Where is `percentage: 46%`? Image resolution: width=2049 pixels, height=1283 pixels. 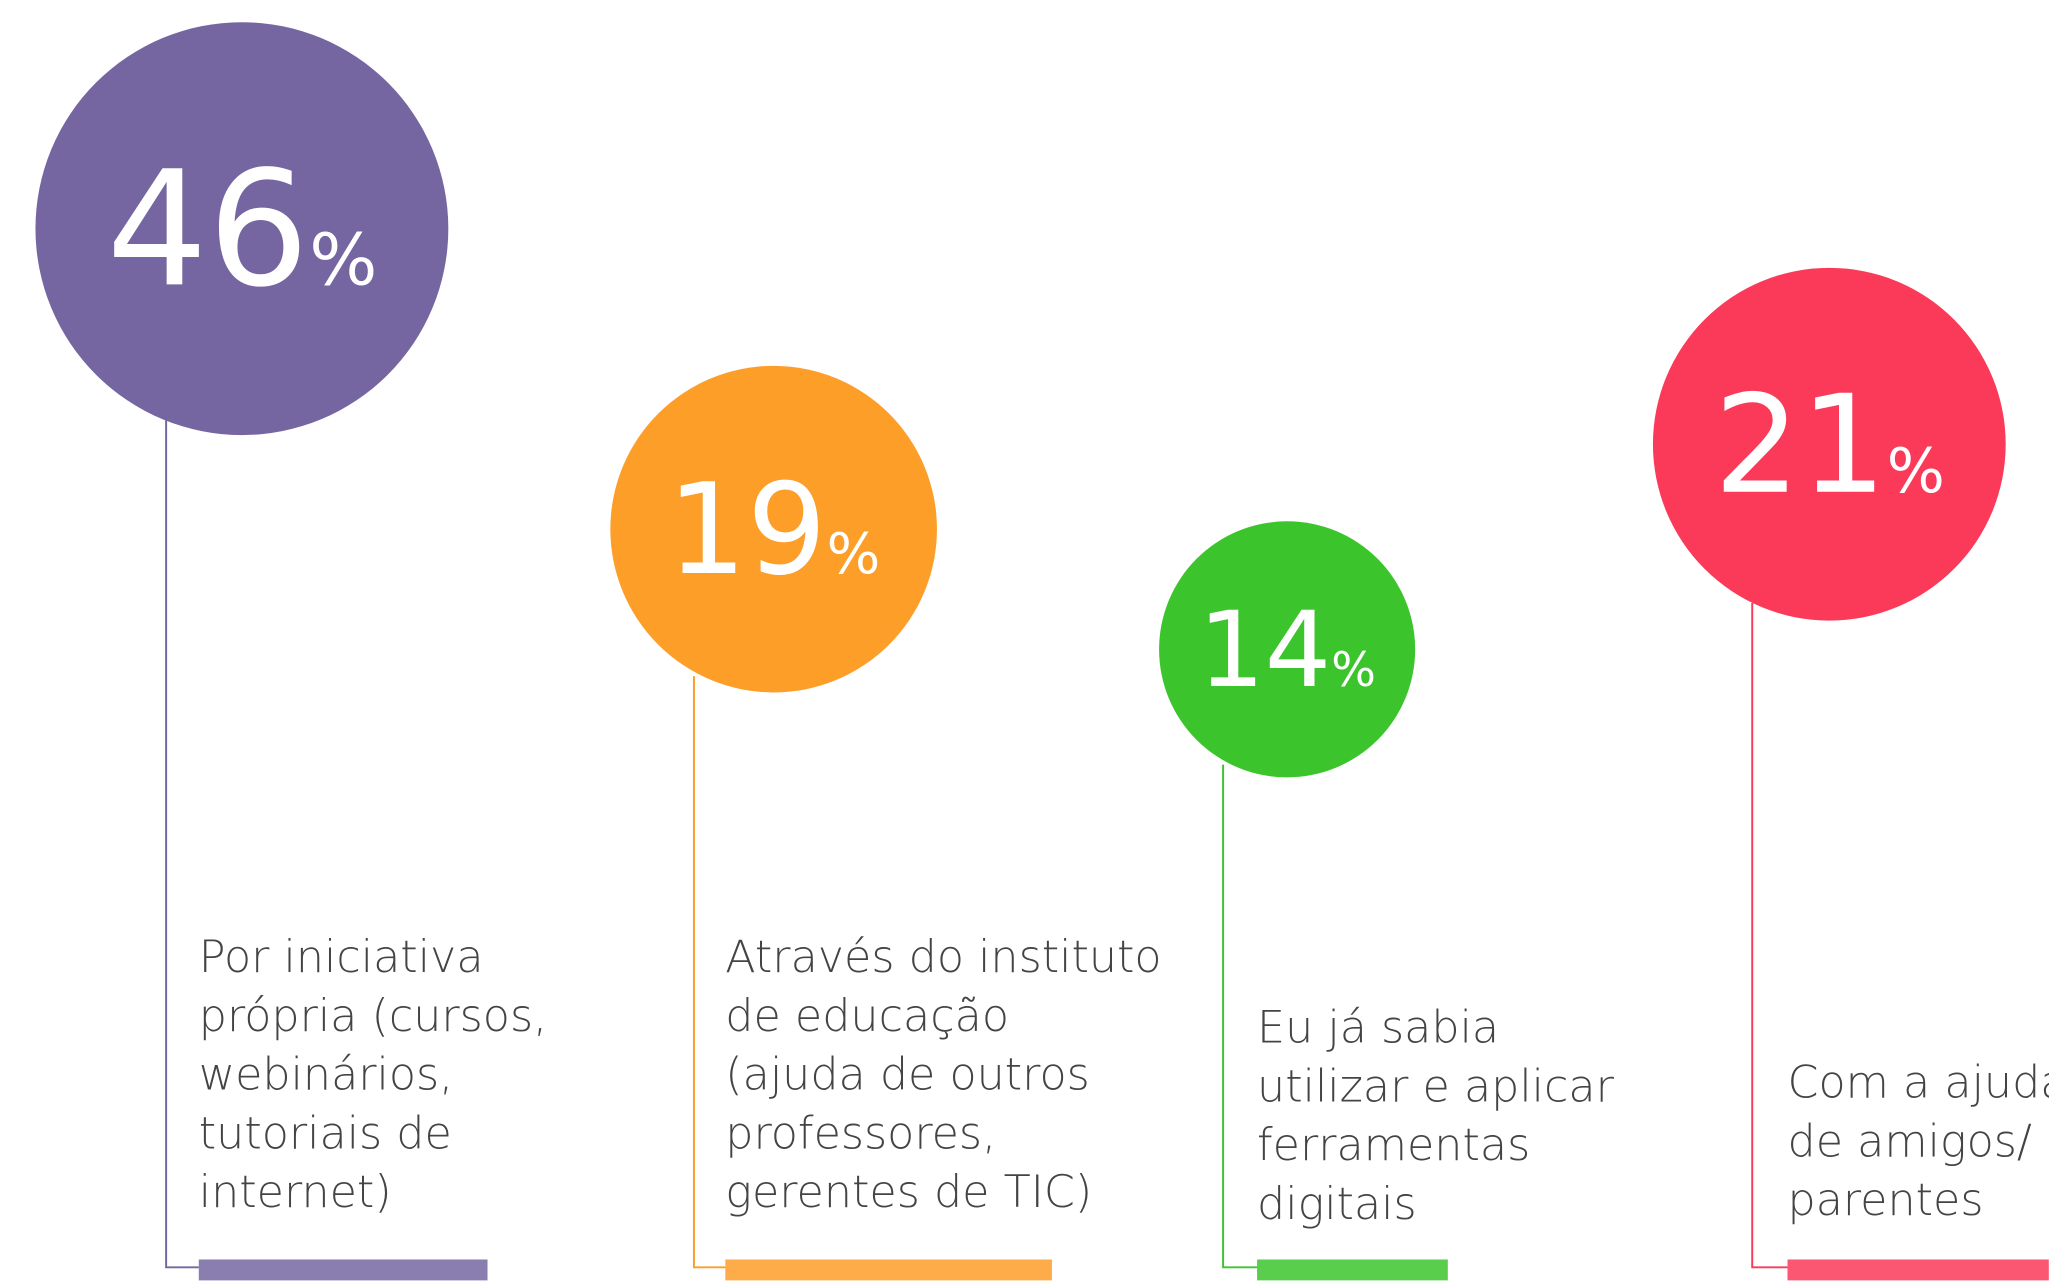 percentage: 46% is located at coordinates (241, 229).